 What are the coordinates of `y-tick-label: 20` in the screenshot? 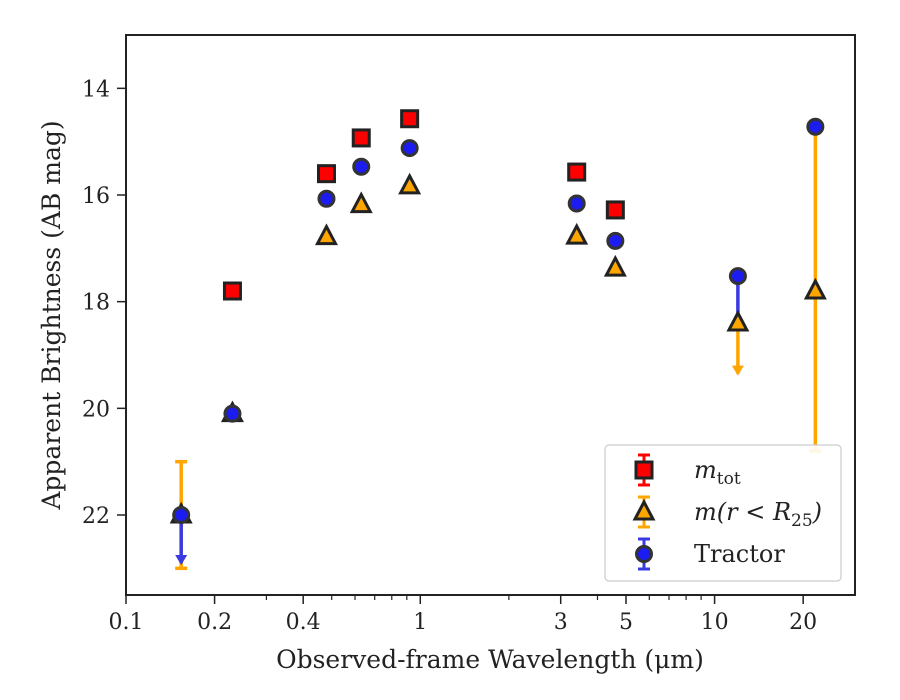 It's located at (96, 409).